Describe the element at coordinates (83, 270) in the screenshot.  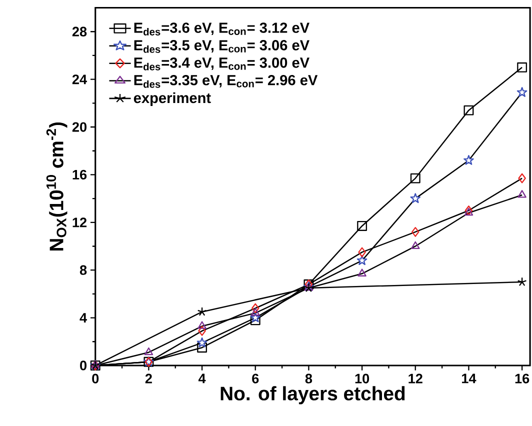
I see `y-tick-label: 8` at that location.